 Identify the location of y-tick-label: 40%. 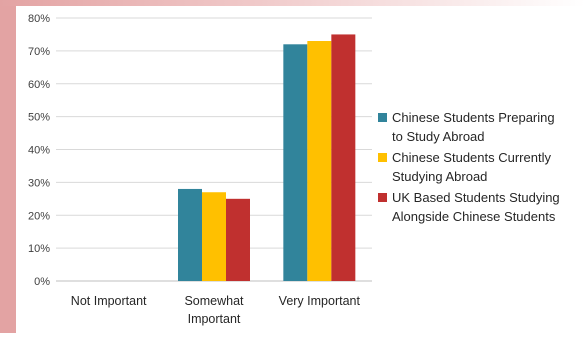
(39, 151).